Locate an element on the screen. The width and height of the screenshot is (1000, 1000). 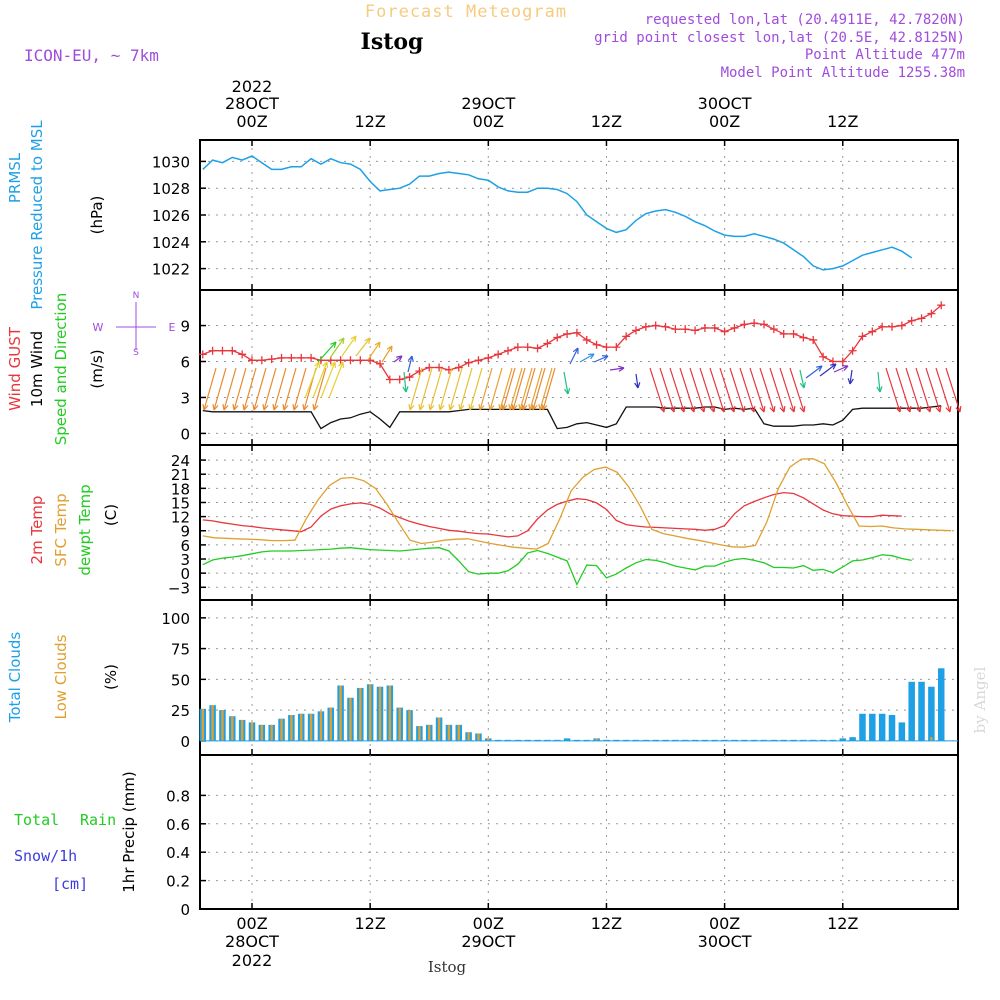
y-tick-label: 1026 is located at coordinates (171, 216).